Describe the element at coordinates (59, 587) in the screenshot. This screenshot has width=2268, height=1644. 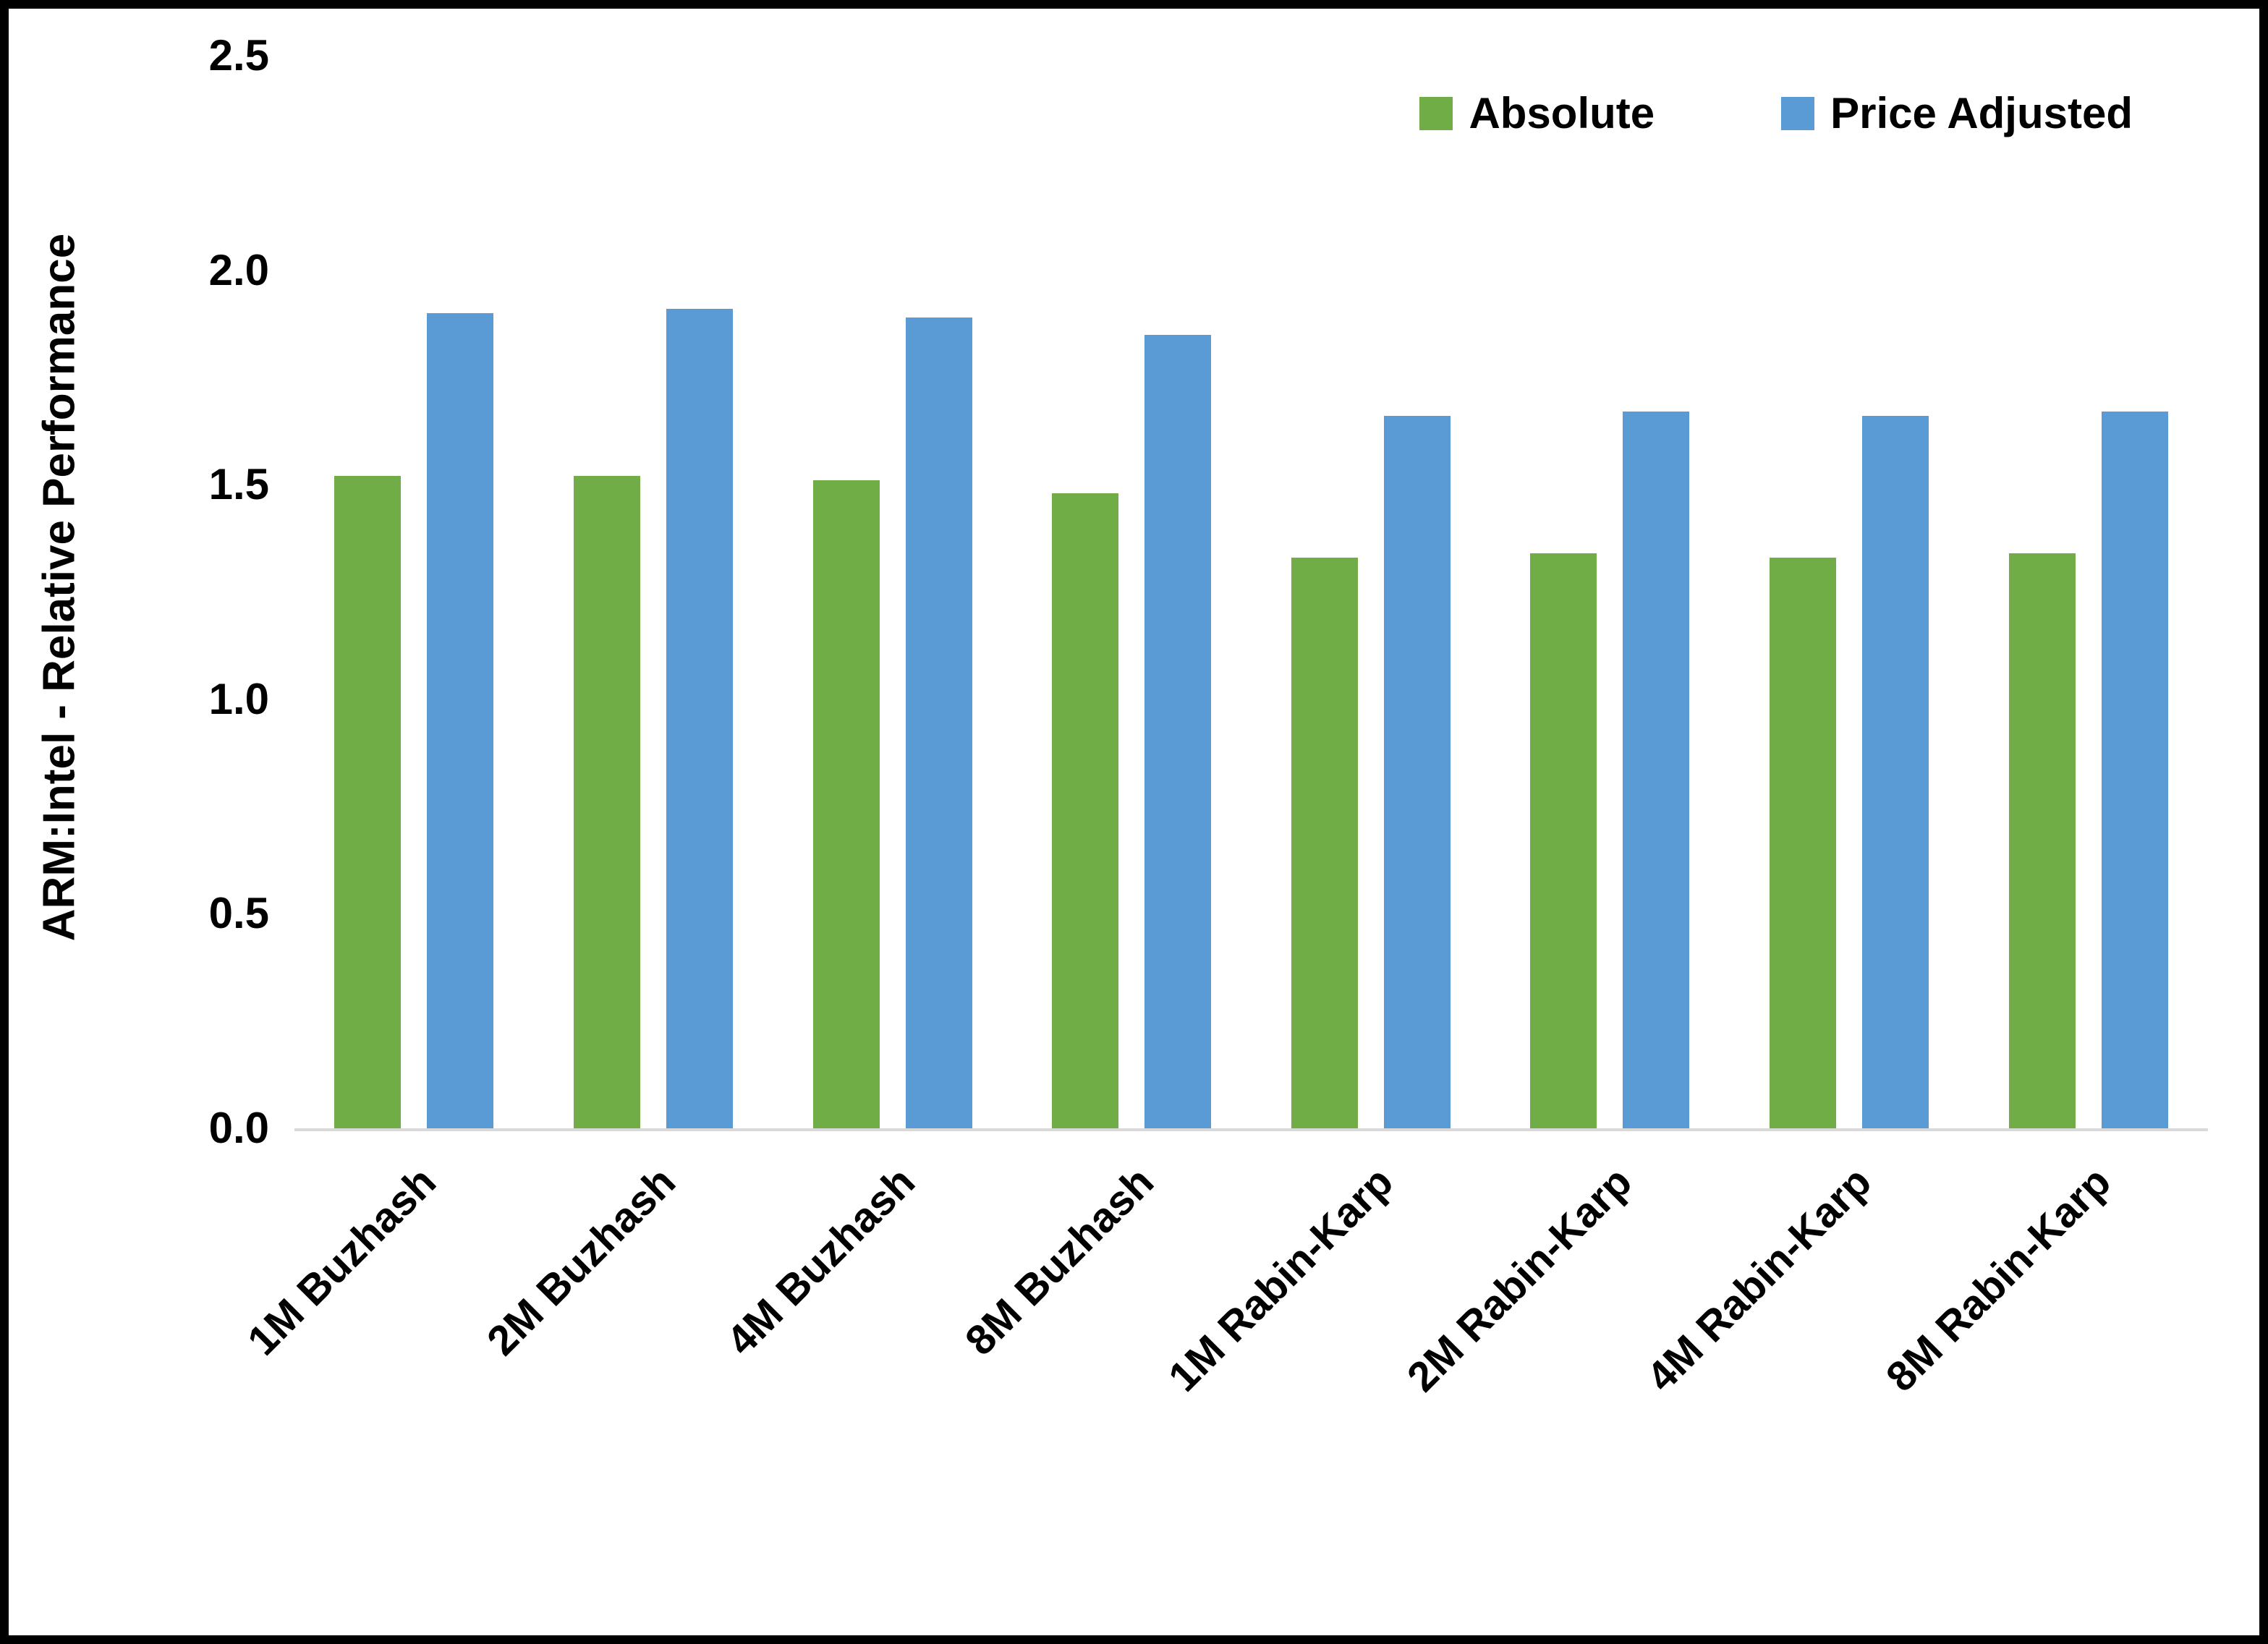
I see `y-axis-title: ARM:Intel - Relative Performance` at that location.